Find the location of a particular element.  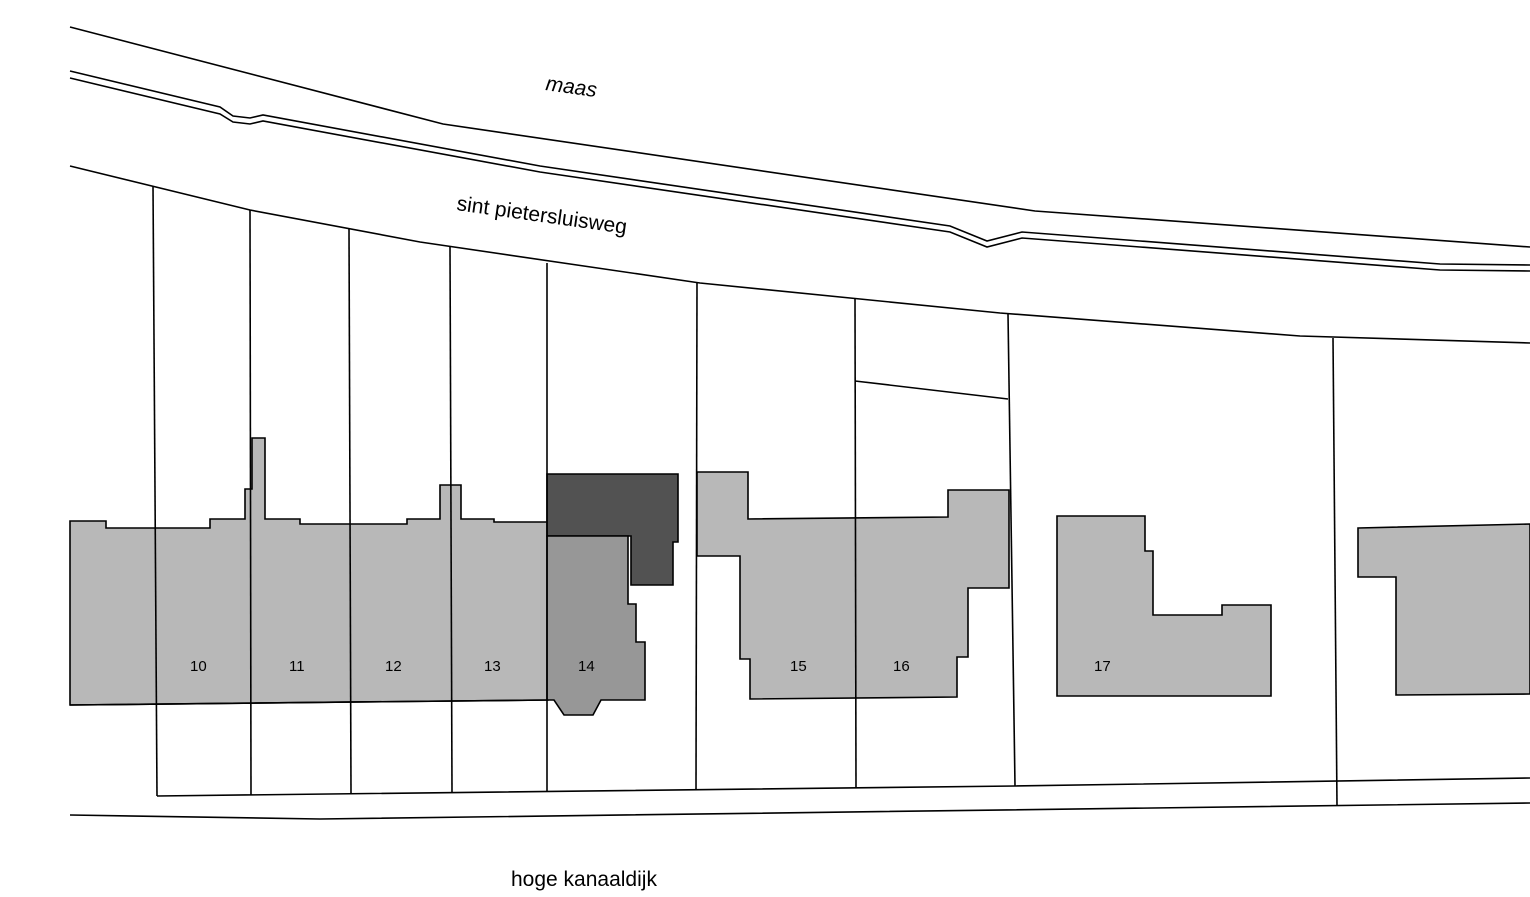

lot-number-17: 17 is located at coordinates (1102, 666).